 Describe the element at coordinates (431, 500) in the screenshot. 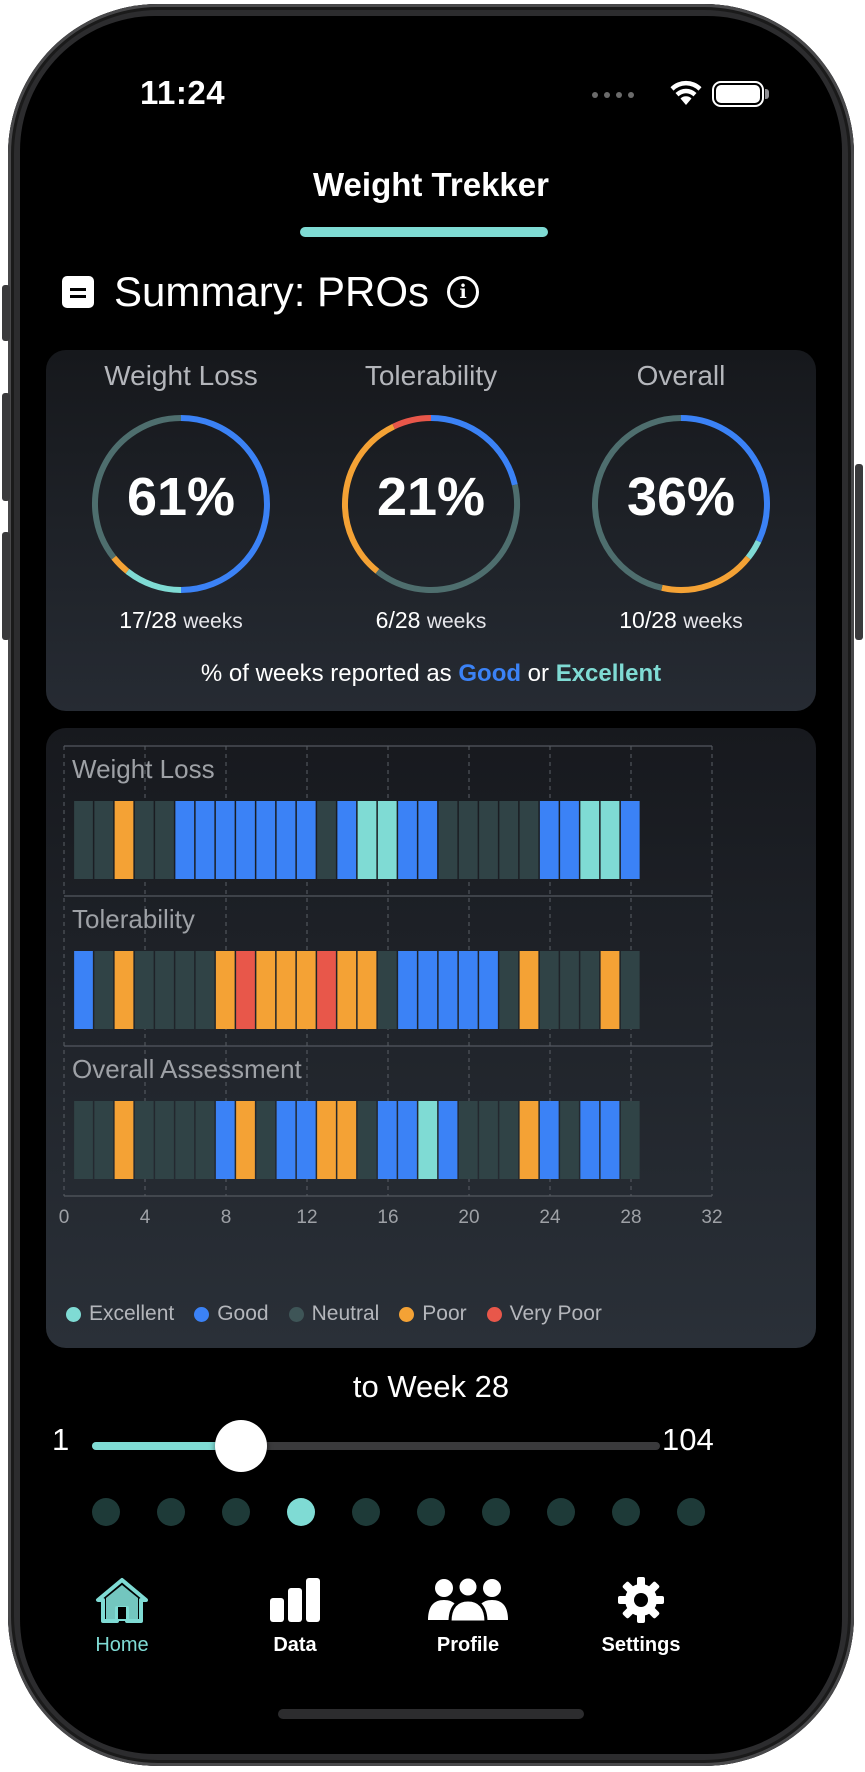

I see `gauge-tolerability: Tolerability 21% 6/28 weeks` at that location.